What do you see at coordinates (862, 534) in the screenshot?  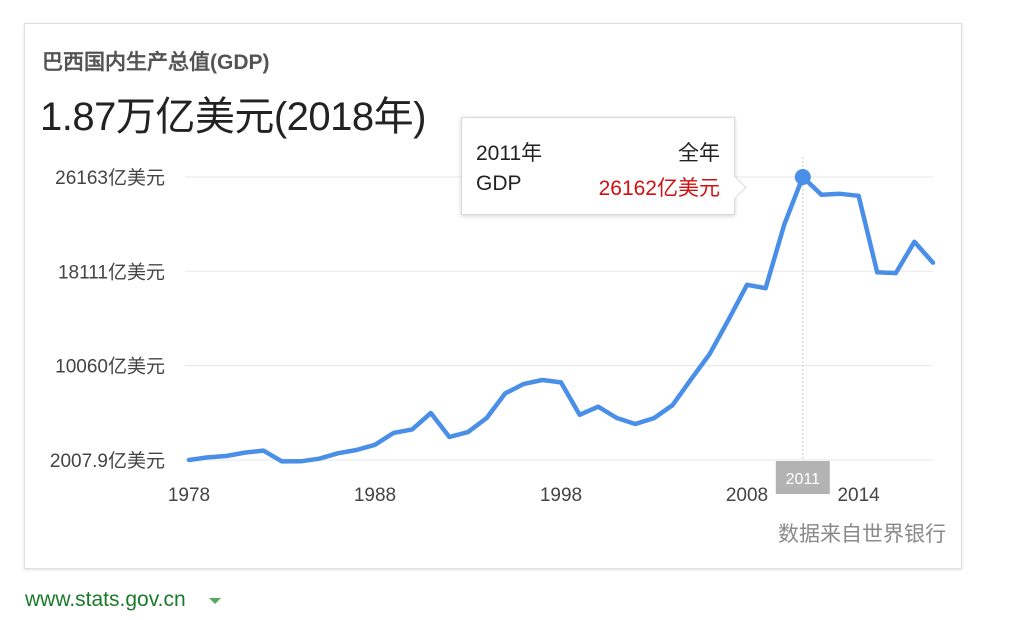 I see `data-source-note: 数据来自世界银行` at bounding box center [862, 534].